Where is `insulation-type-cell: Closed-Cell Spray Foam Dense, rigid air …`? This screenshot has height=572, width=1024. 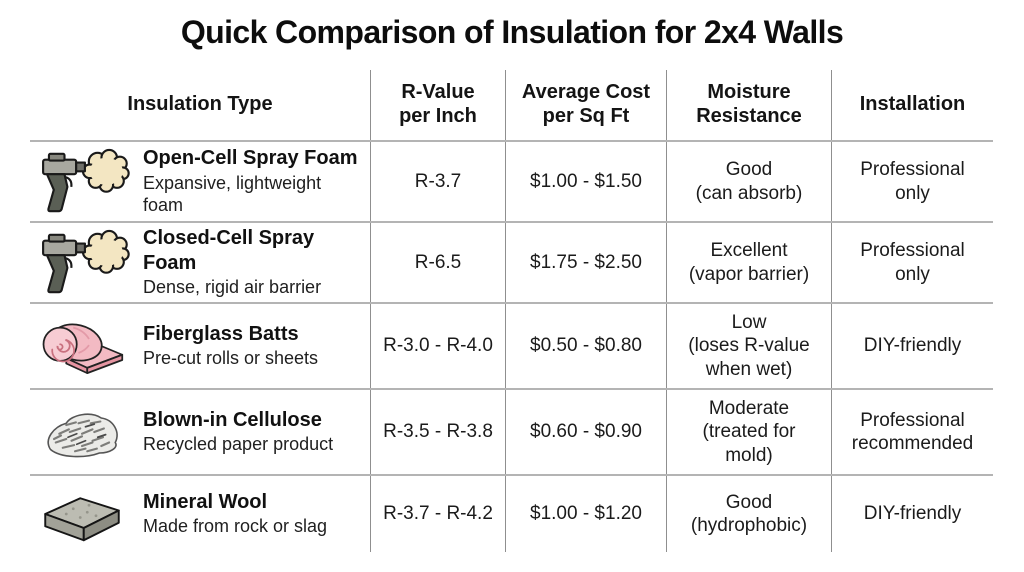
insulation-type-cell: Closed-Cell Spray Foam Dense, rigid air … is located at coordinates (200, 262).